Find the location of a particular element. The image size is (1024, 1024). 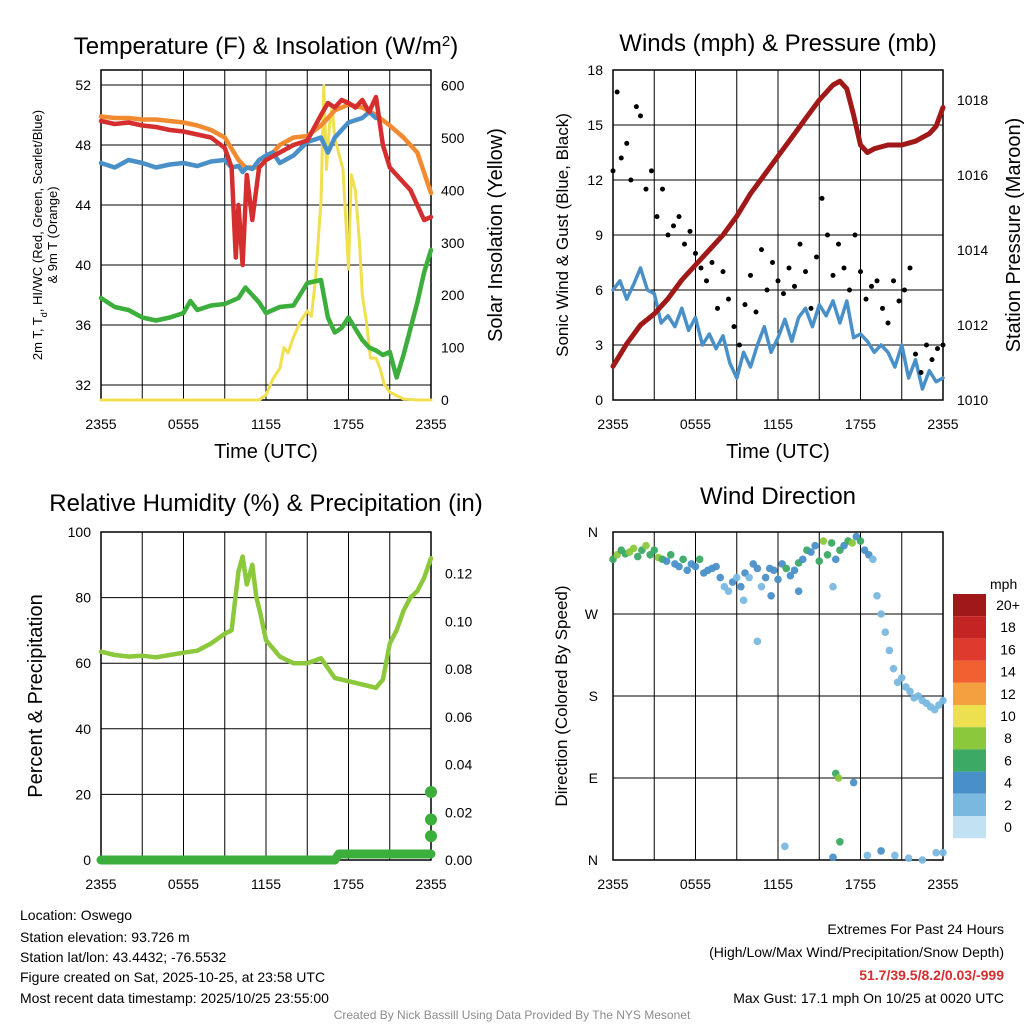

y-tick-label: 6 is located at coordinates (599, 290).